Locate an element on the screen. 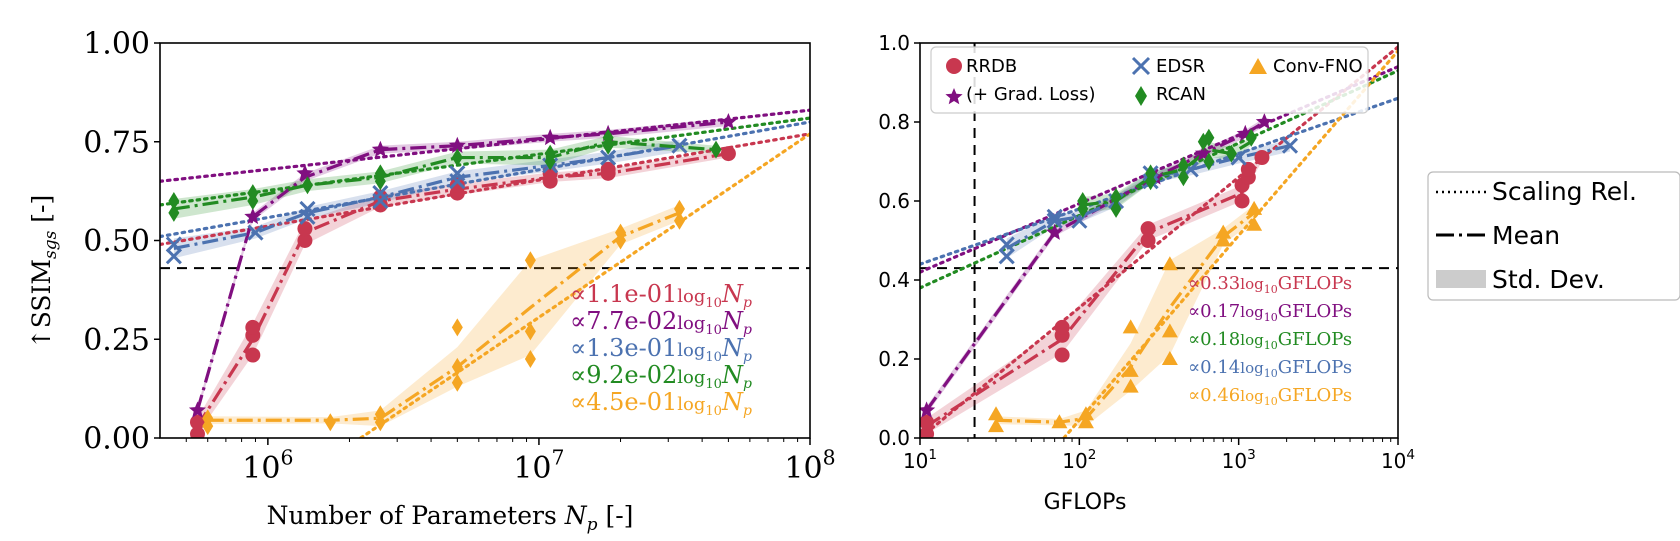  y-tick-label: 0.75 is located at coordinates (116, 142).